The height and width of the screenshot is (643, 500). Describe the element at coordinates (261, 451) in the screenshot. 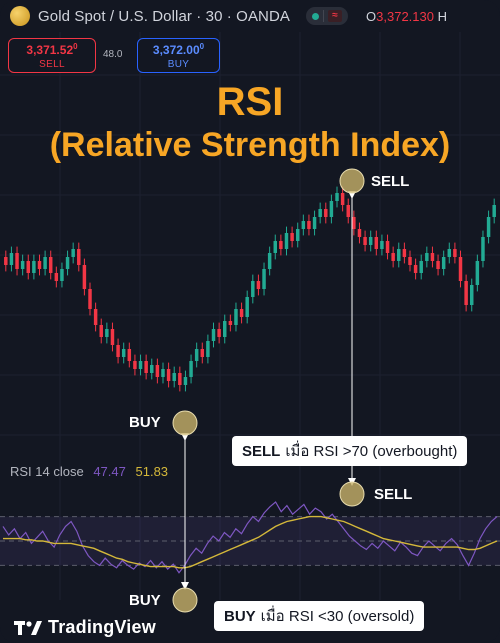

I see `sell-rule-bold: SELL` at that location.